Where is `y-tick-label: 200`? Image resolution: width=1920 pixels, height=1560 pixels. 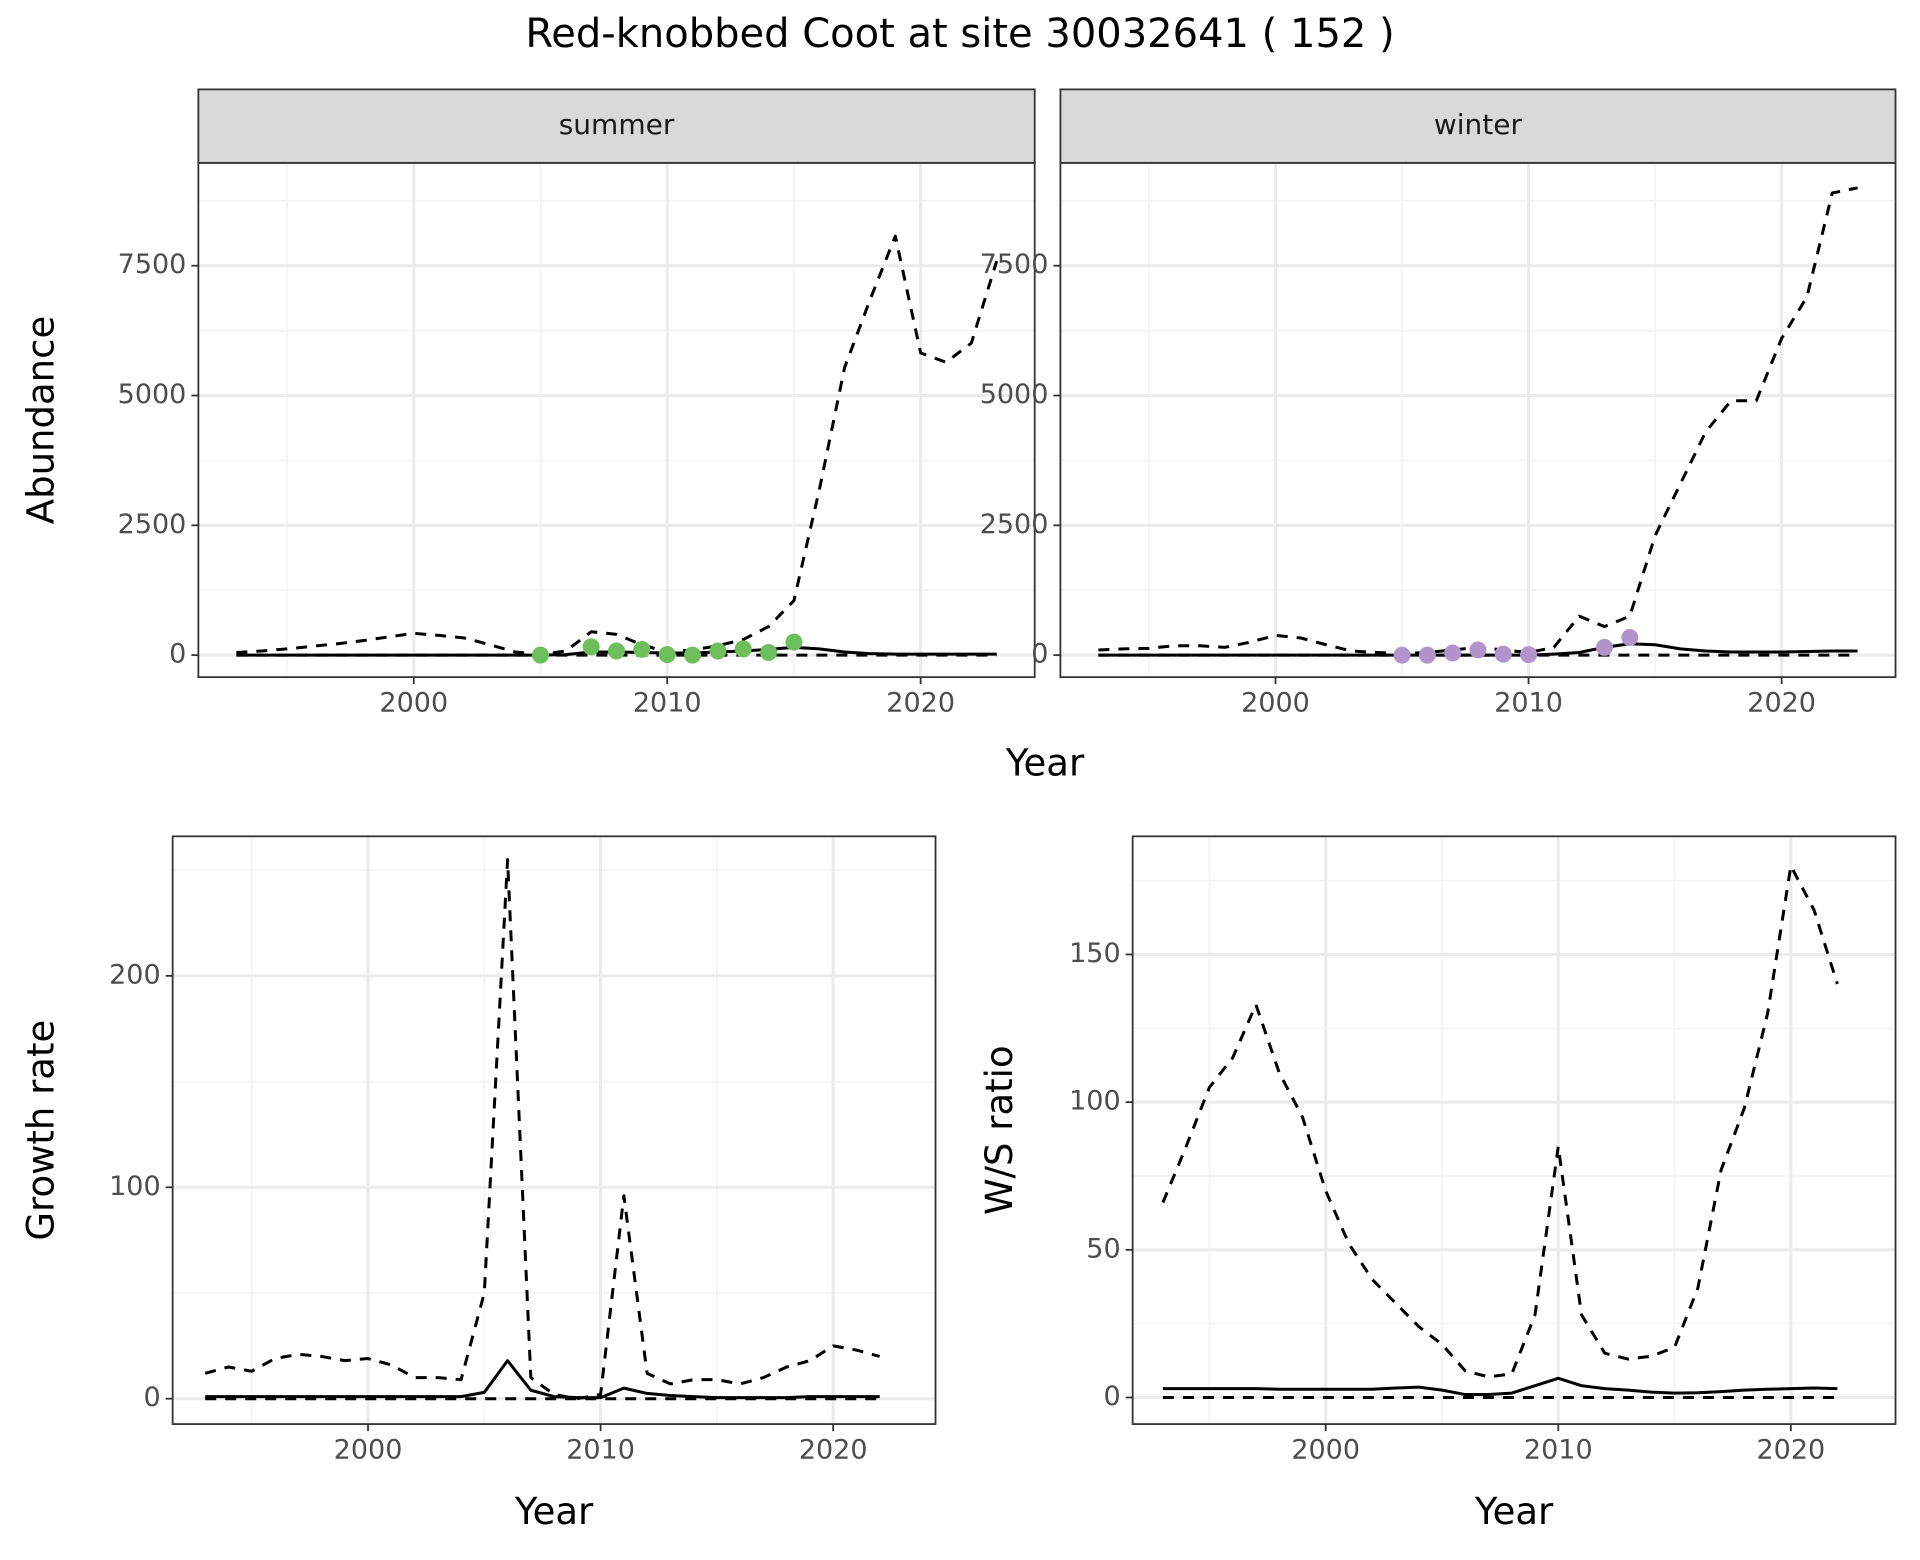
y-tick-label: 200 is located at coordinates (135, 974).